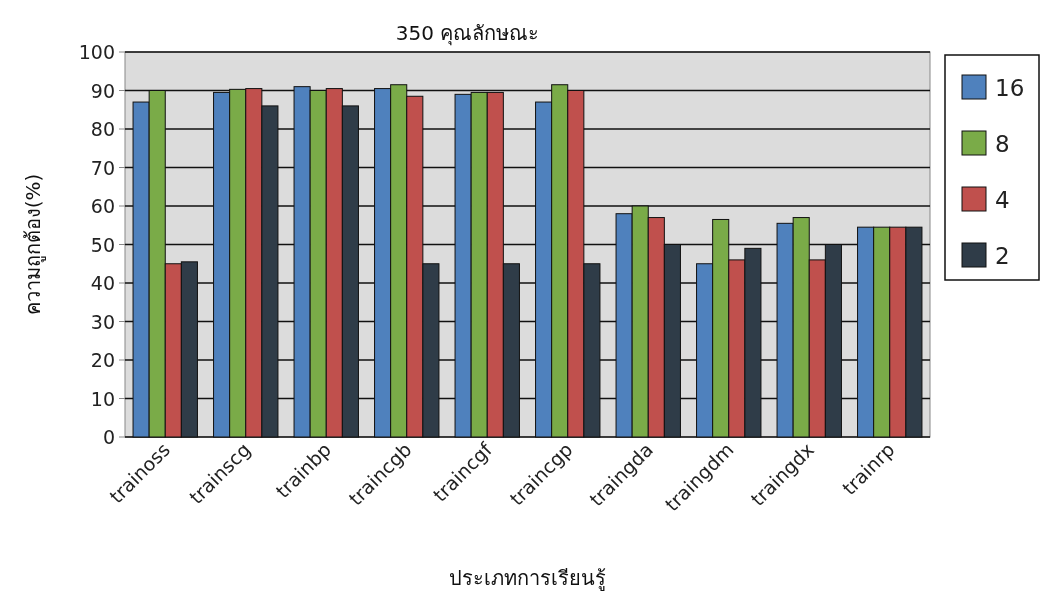 The width and height of the screenshot is (1051, 603). I want to click on y-tick-label: 40, so click(102, 283).